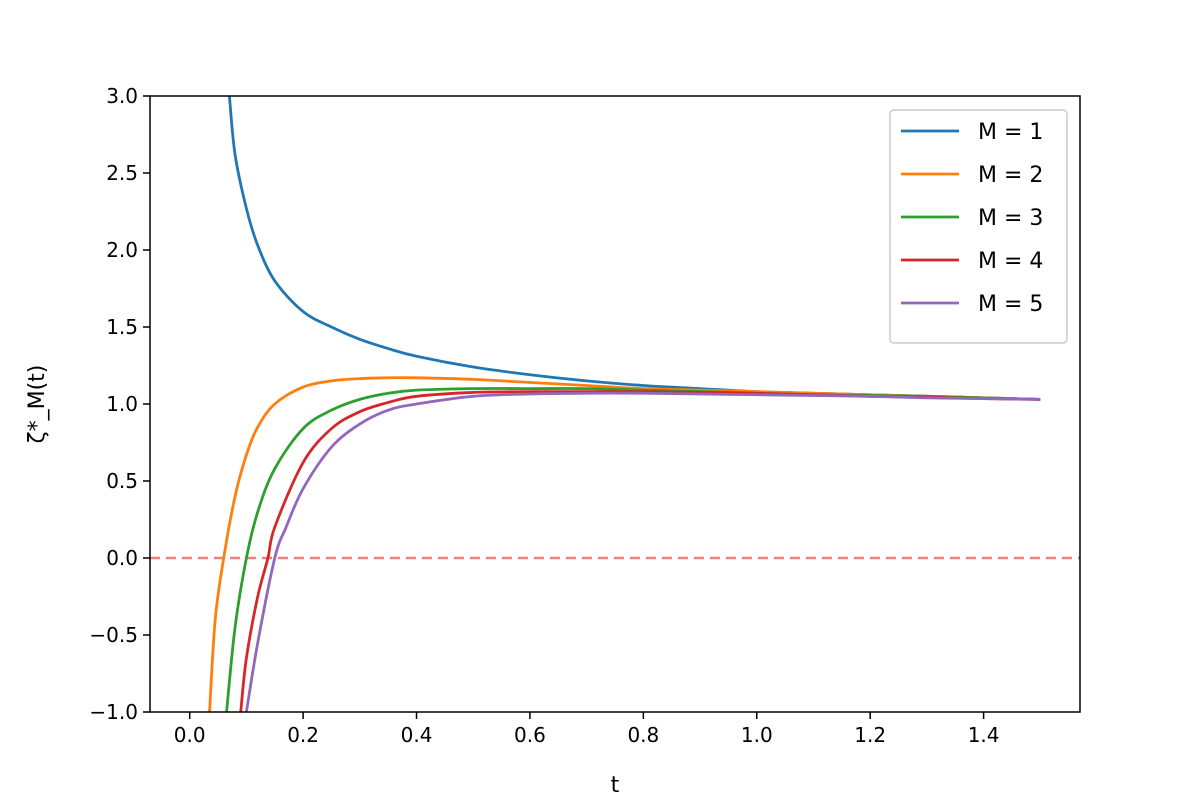 The height and width of the screenshot is (800, 1200). What do you see at coordinates (1010, 218) in the screenshot?
I see `legend-label: M = 3` at bounding box center [1010, 218].